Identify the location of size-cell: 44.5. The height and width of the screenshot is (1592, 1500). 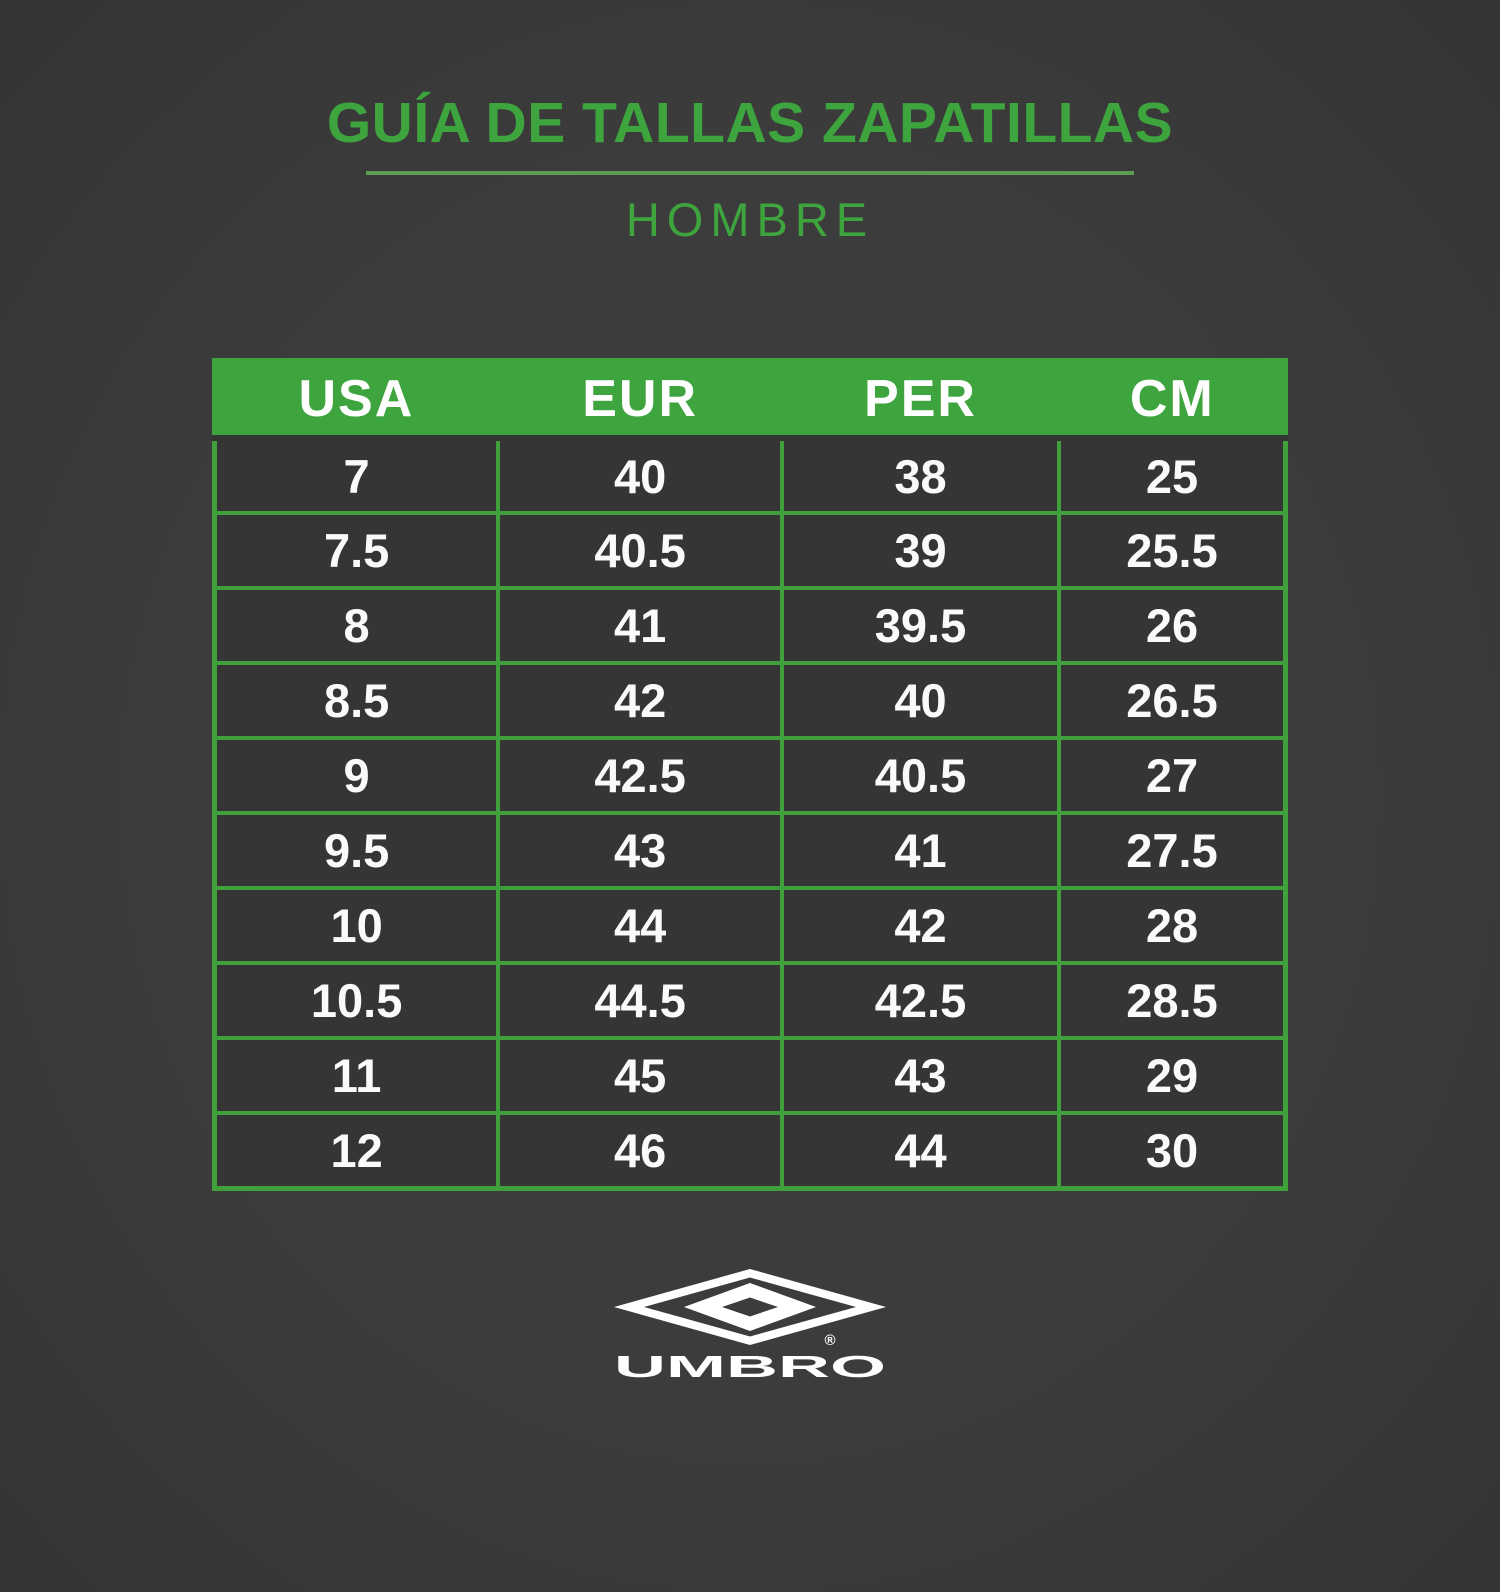
(640, 1001).